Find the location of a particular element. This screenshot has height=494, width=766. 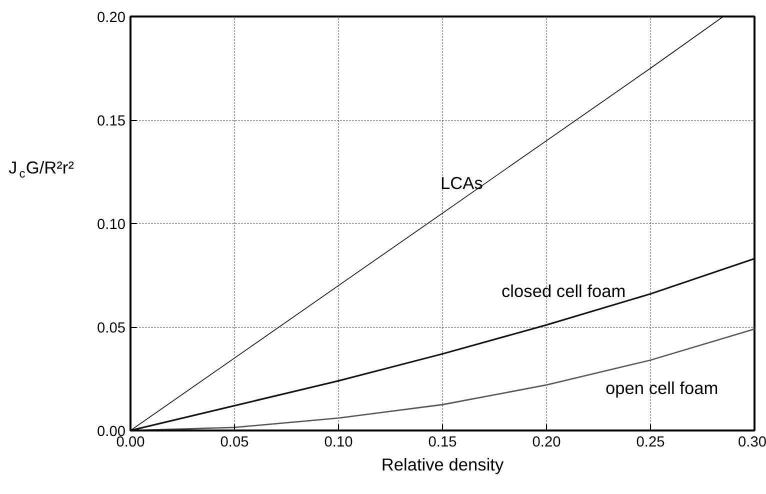

x-axis-title: Relative density is located at coordinates (442, 464).